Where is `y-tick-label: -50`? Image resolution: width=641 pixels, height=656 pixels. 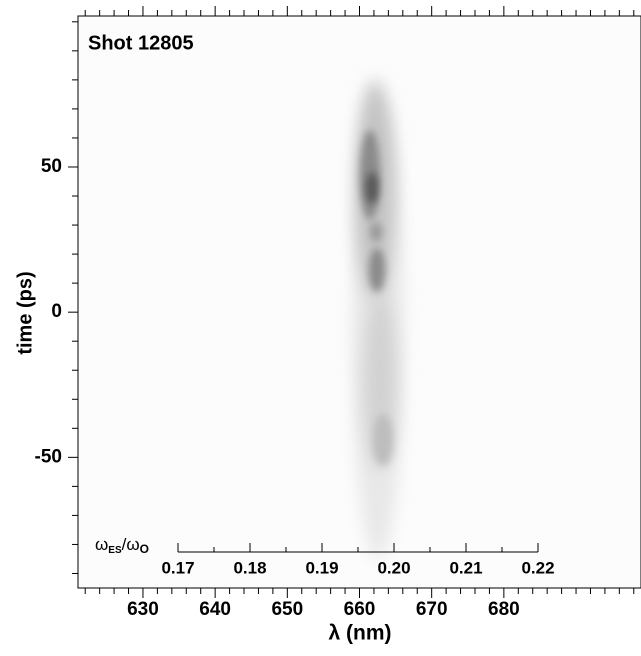 y-tick-label: -50 is located at coordinates (48, 456).